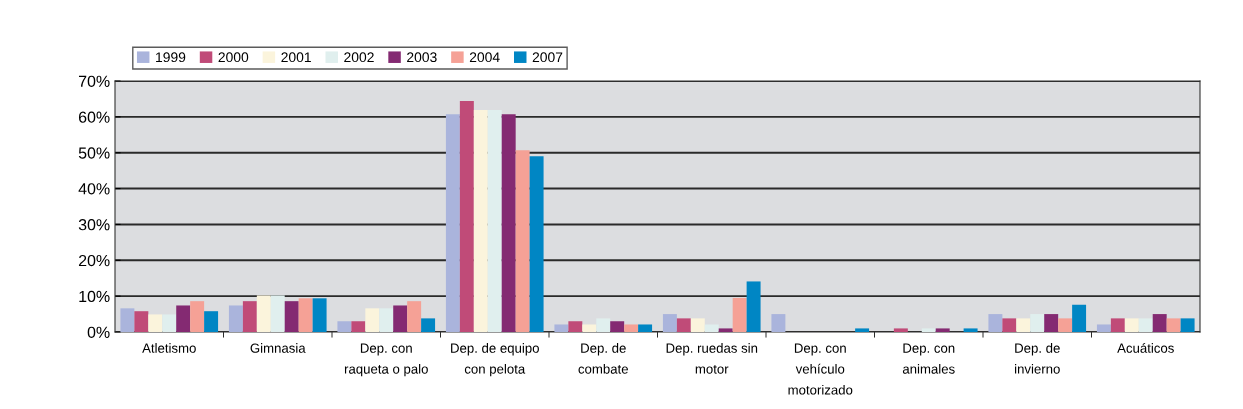 The image size is (1243, 409). I want to click on x-tick-label: Dep. ruedas sin motor, so click(712, 358).